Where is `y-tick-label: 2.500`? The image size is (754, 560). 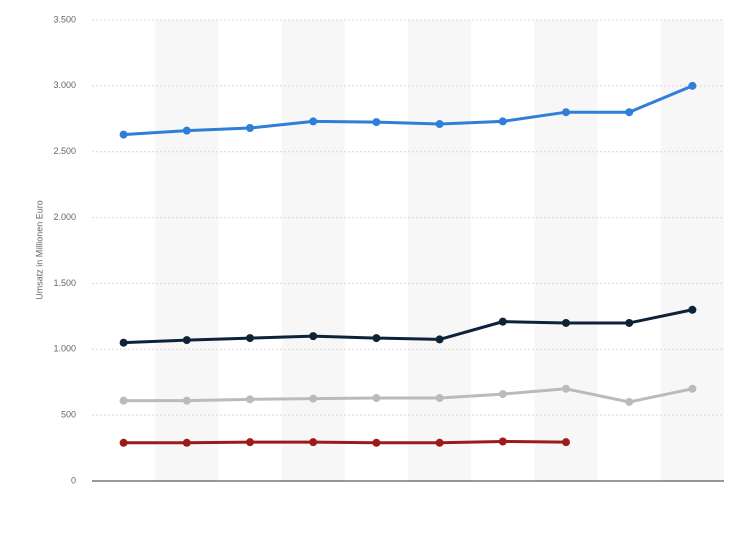 y-tick-label: 2.500 is located at coordinates (64, 151).